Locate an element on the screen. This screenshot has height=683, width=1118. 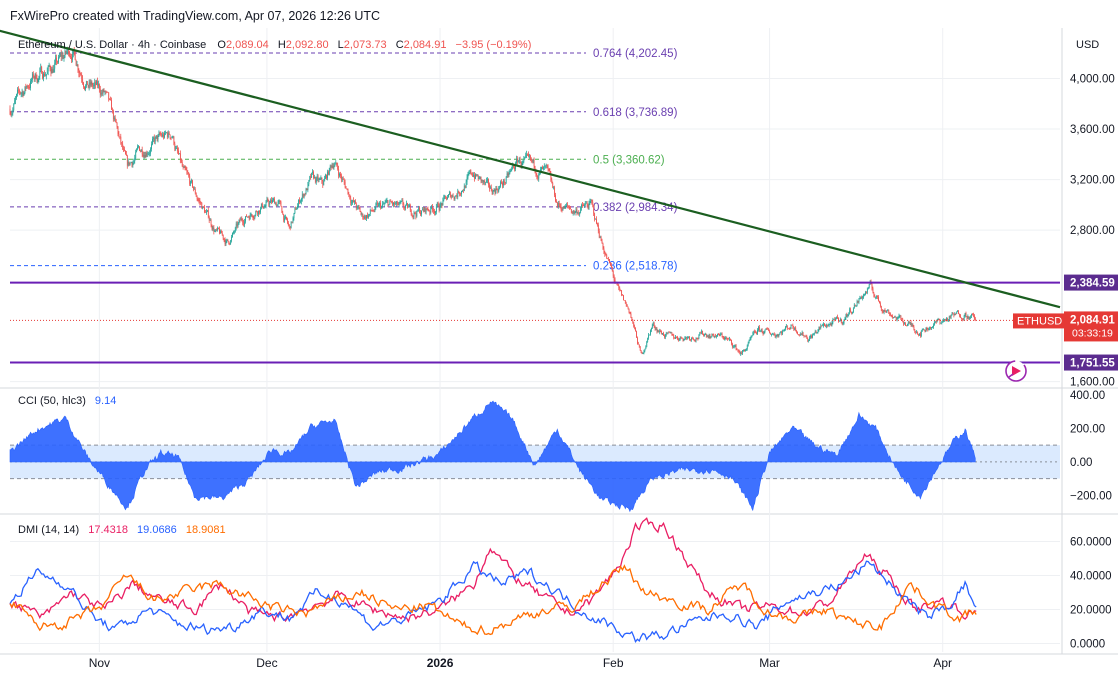
time-axis: Nov Dec 2026 Feb Mar Apr is located at coordinates (520, 663).